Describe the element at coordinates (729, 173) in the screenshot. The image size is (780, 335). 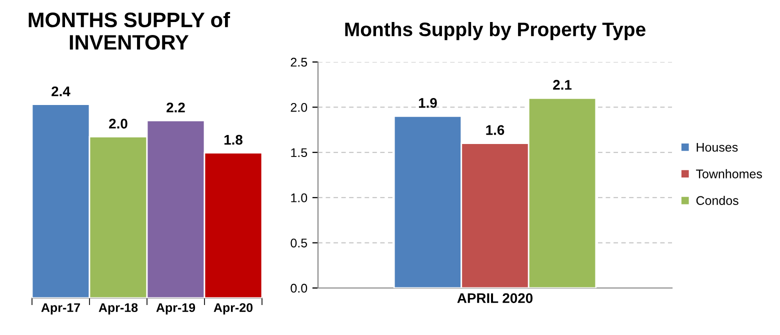
I see `legend-label: Townhomes` at that location.